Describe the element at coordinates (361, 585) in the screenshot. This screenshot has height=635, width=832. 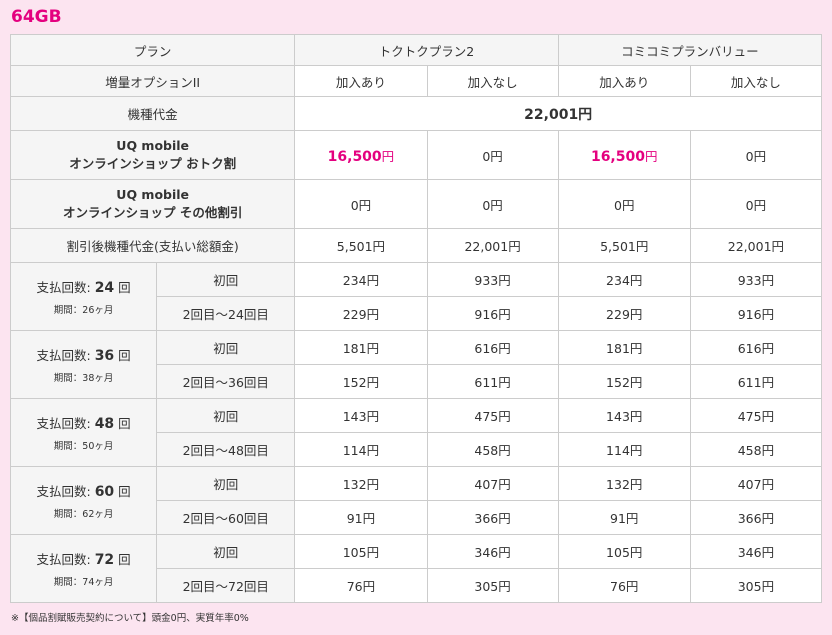
I see `rest-payment-value: 76円` at that location.